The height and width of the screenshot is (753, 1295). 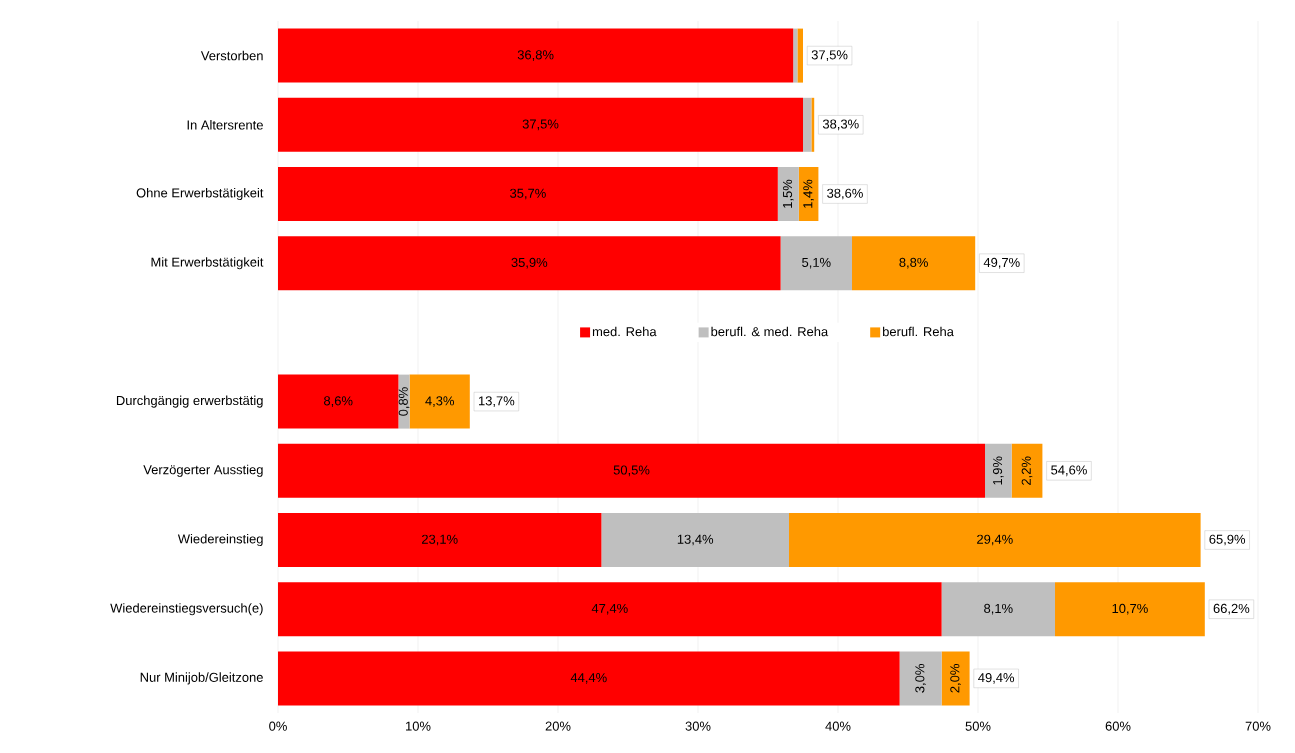 I want to click on data-label: 0,8%, so click(x=404, y=401).